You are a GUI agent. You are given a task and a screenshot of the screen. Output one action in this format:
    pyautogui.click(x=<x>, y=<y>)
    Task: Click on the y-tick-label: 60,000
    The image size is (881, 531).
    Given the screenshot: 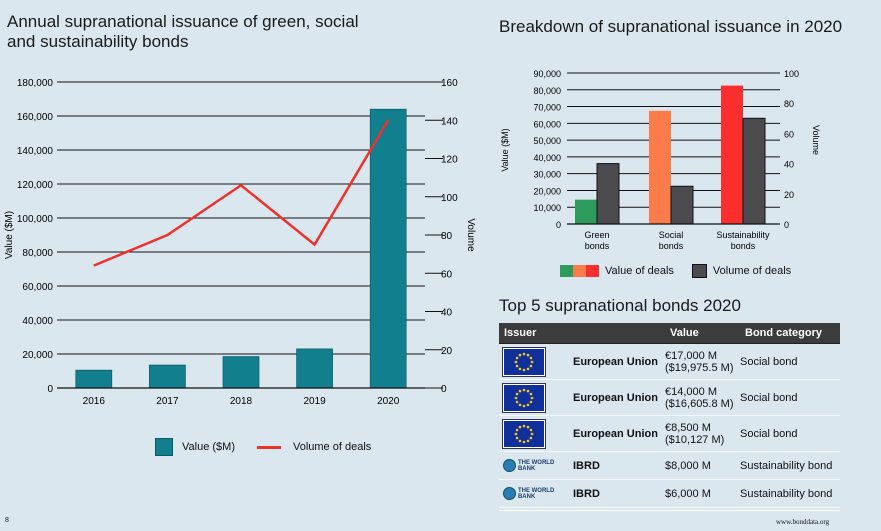 What is the action you would take?
    pyautogui.click(x=37, y=287)
    